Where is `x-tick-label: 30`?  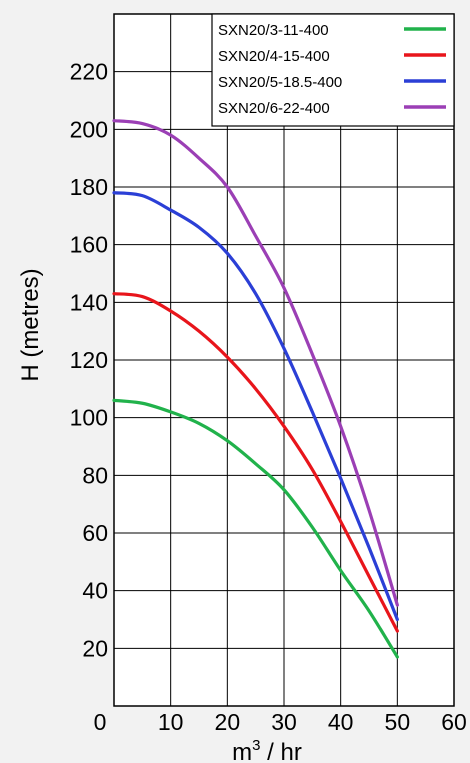 x-tick-label: 30 is located at coordinates (284, 722).